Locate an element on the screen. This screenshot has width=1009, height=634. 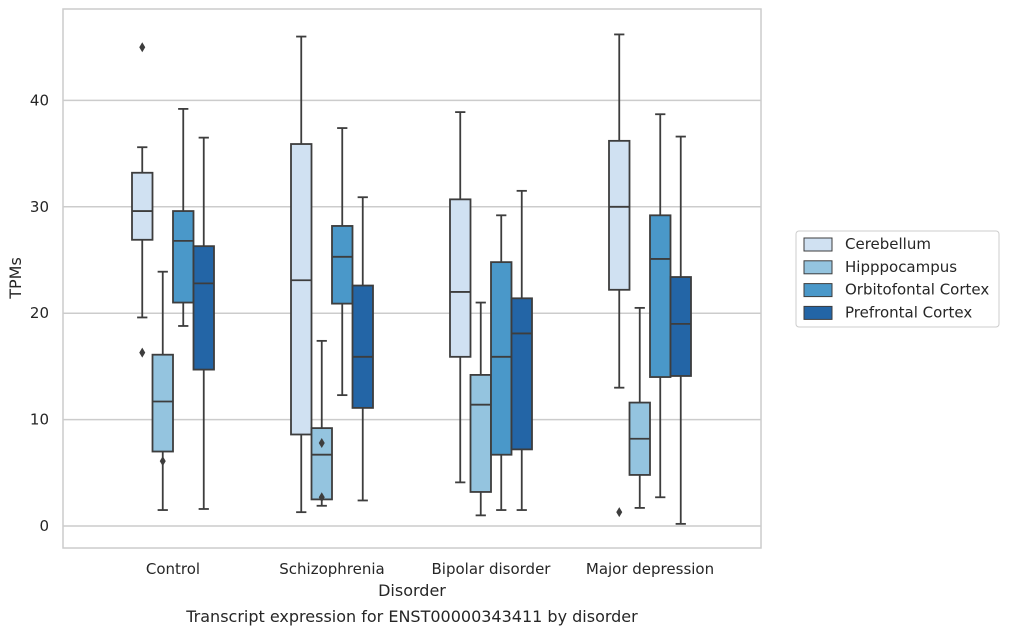
y-tick-label-20: 20 is located at coordinates (39, 313).